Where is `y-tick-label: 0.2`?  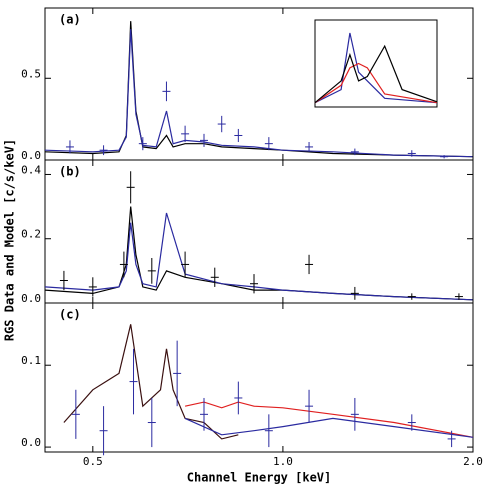
y-tick-label: 0.2 is located at coordinates (31, 234).